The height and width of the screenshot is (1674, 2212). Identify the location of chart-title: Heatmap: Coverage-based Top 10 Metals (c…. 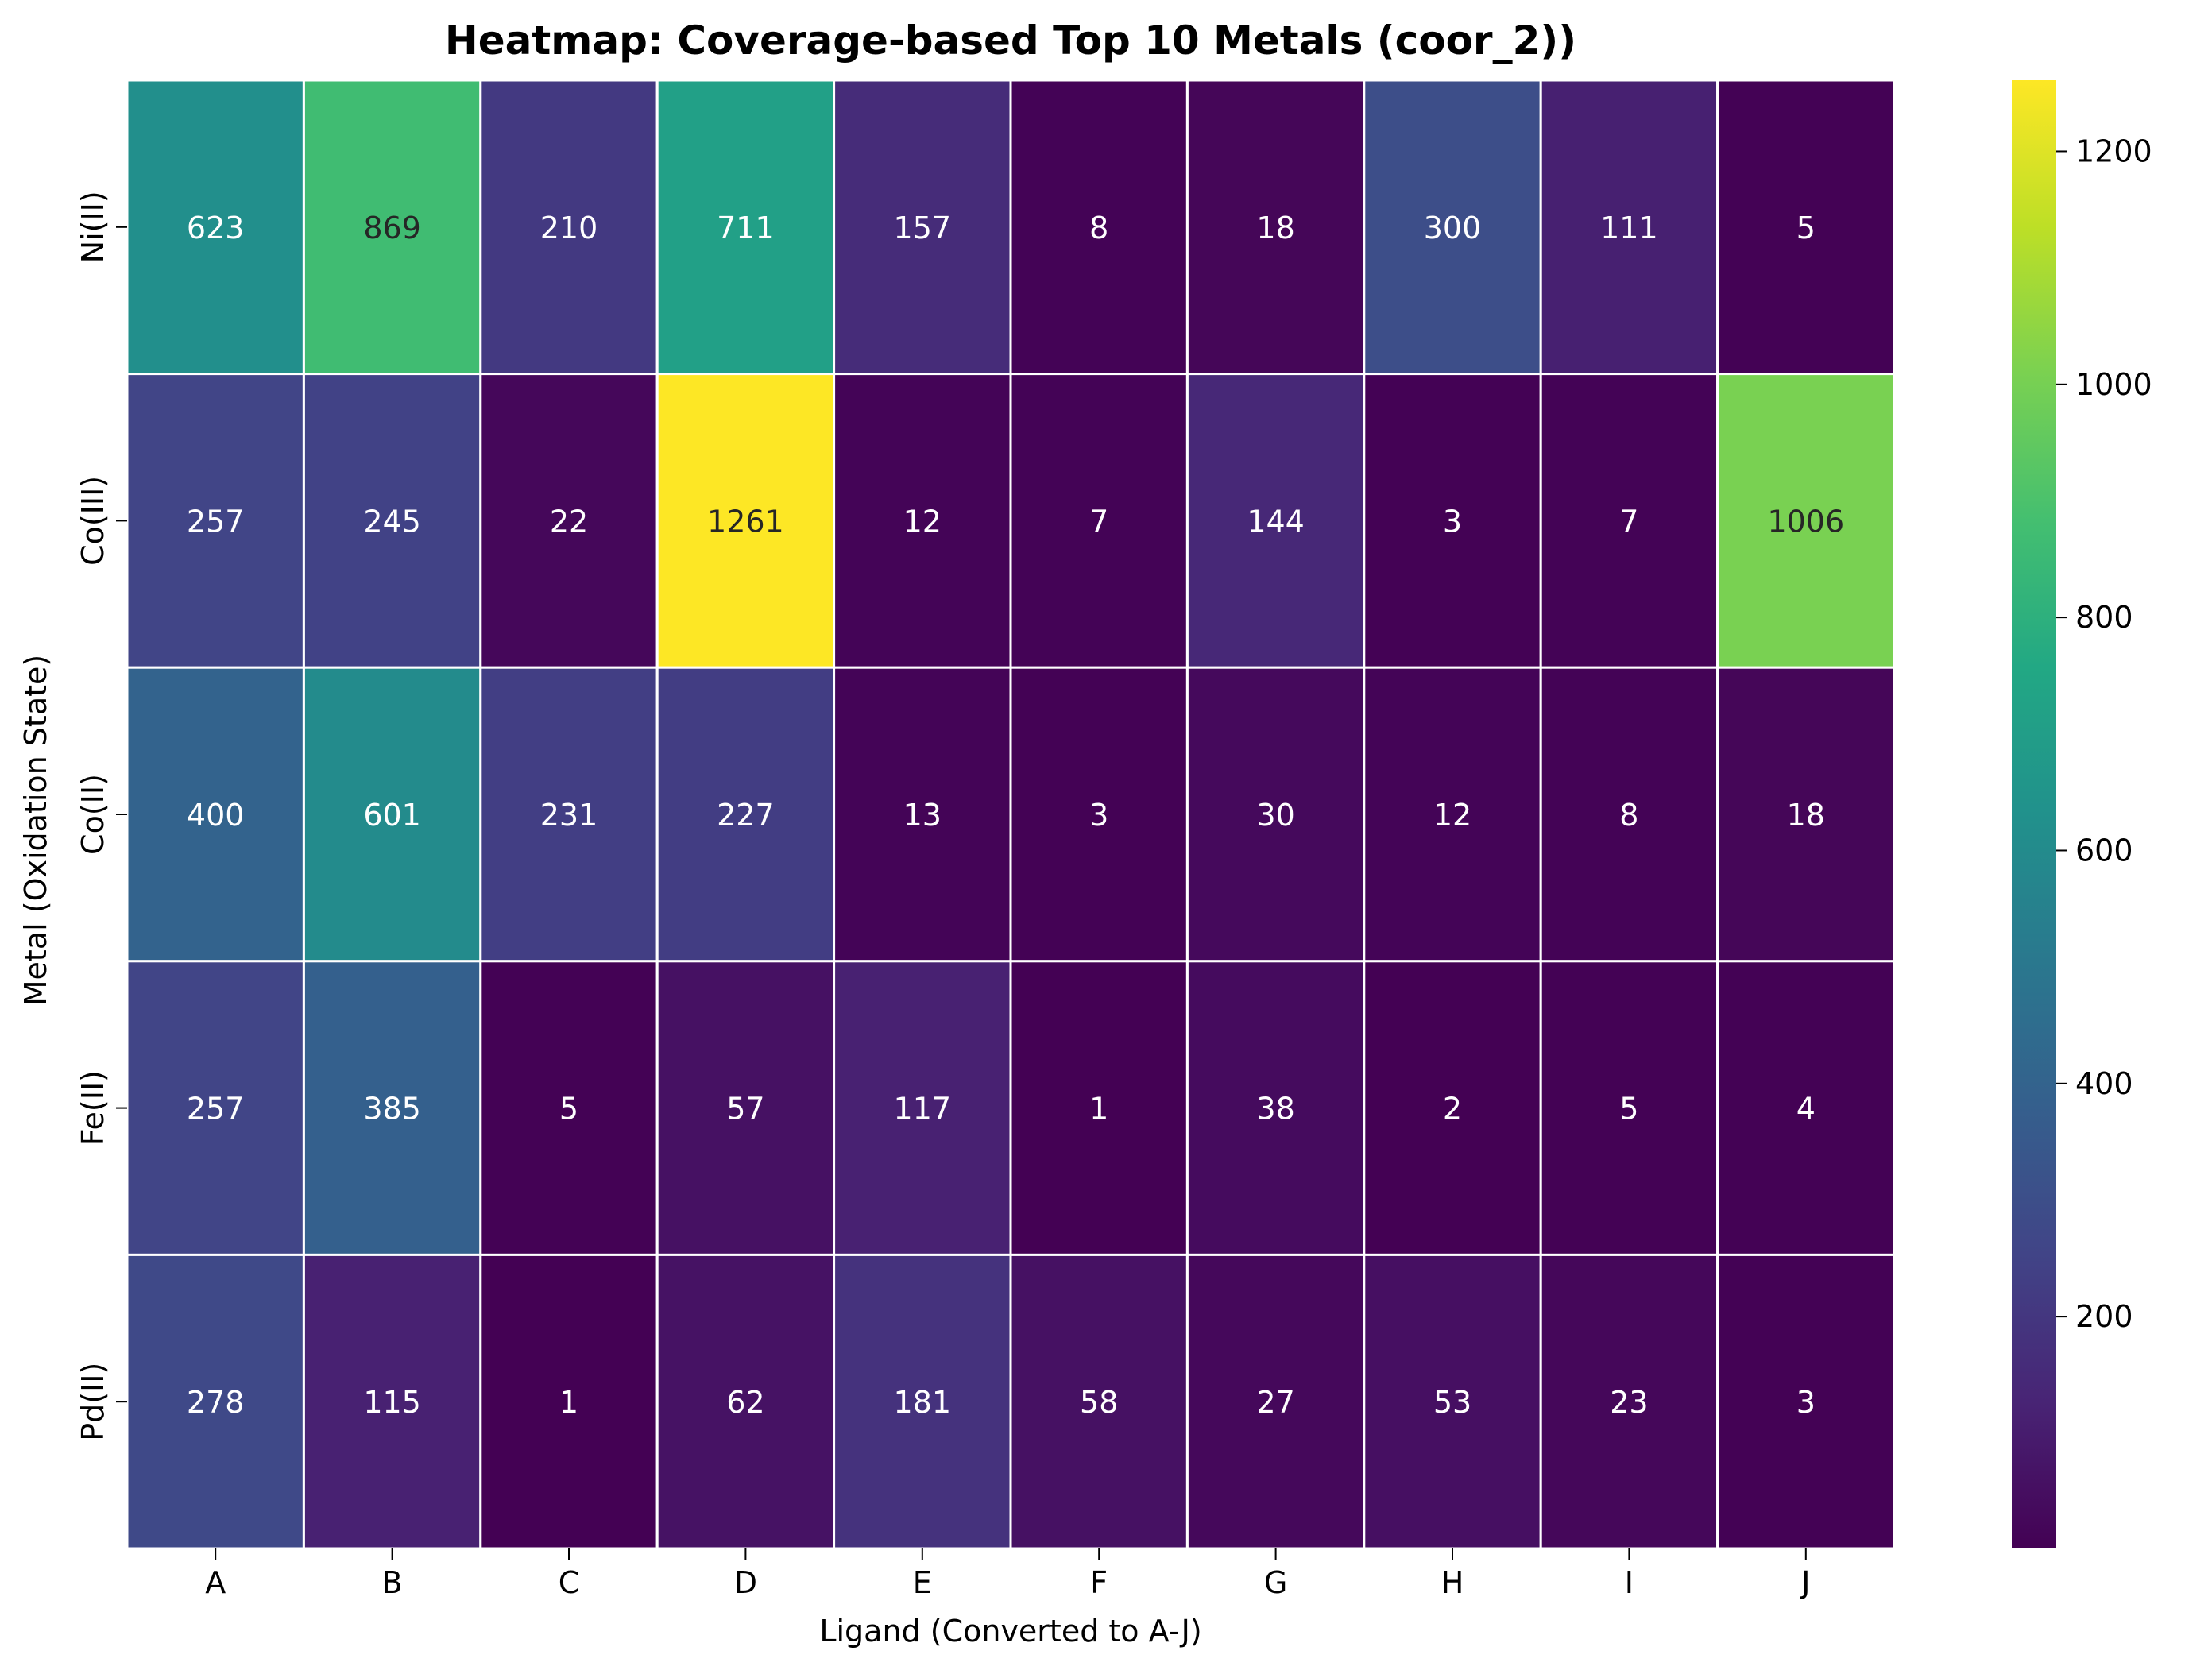
(1010, 40).